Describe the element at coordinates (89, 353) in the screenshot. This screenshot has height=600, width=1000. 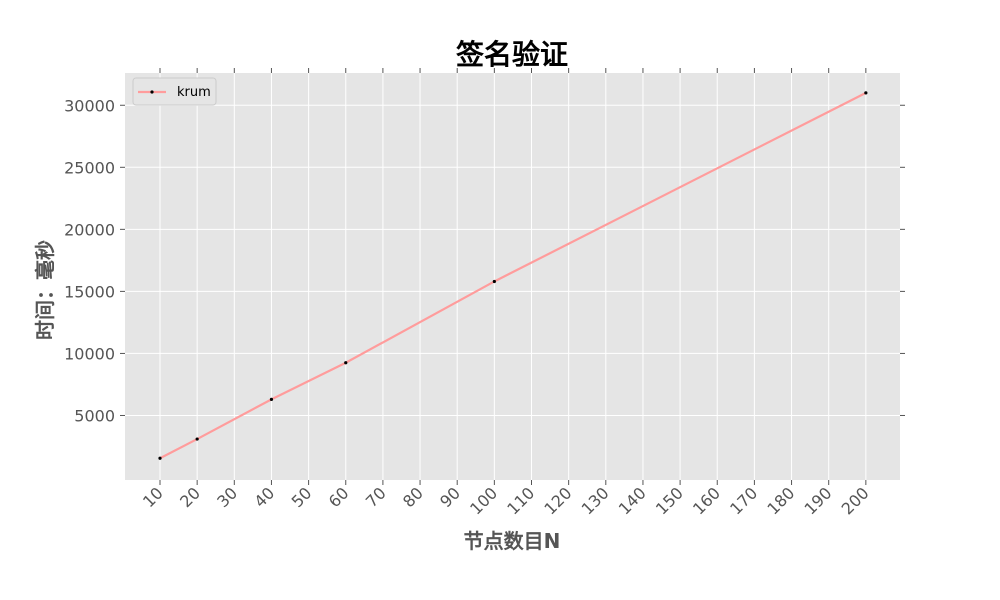
I see `y-tick-label: 10000` at that location.